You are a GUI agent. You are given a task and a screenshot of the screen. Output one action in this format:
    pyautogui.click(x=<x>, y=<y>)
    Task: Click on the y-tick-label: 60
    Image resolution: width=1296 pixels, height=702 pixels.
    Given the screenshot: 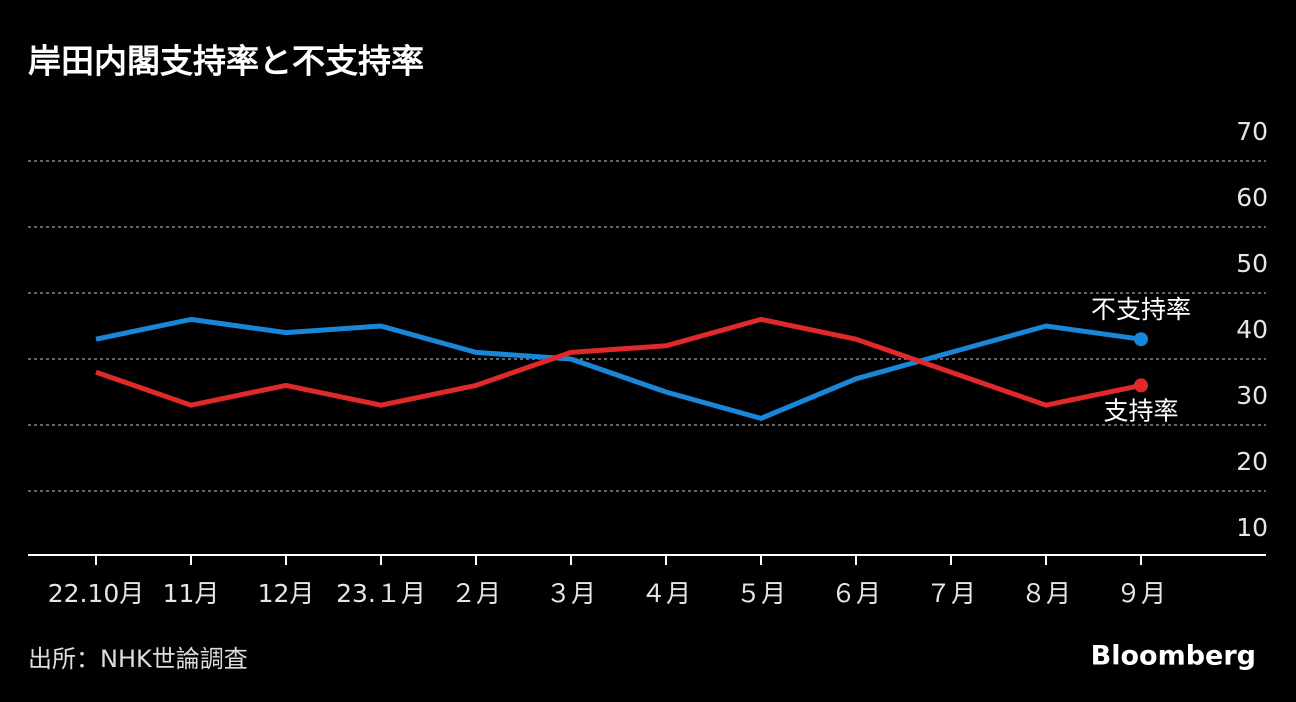 What is the action you would take?
    pyautogui.click(x=1252, y=197)
    